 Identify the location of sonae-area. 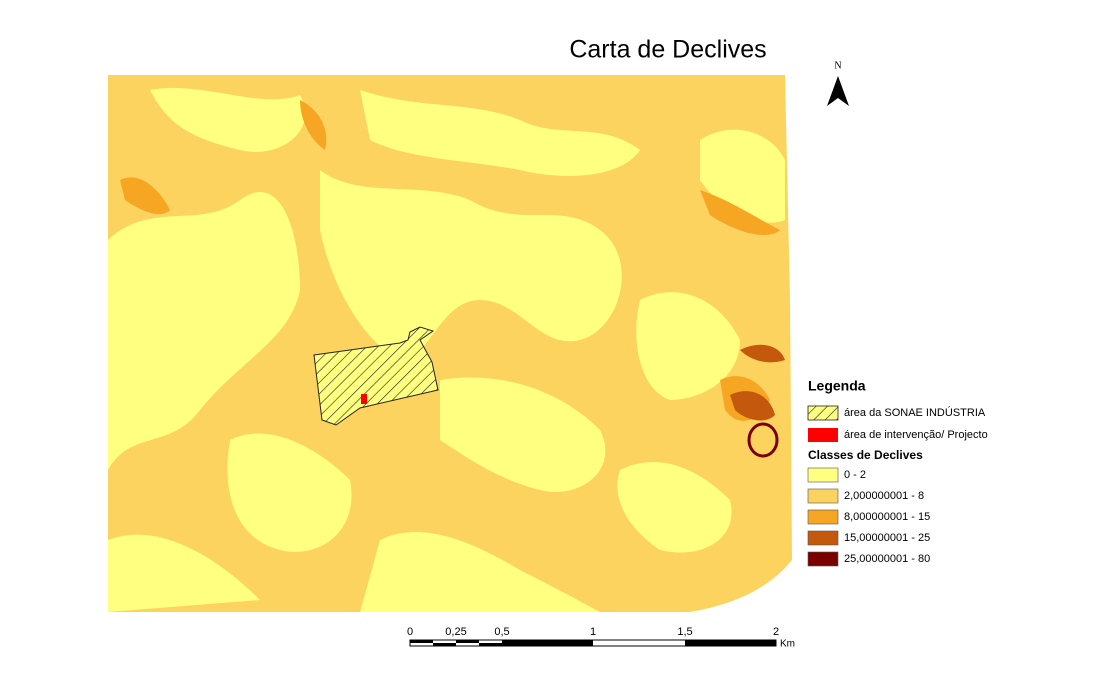
(376, 376).